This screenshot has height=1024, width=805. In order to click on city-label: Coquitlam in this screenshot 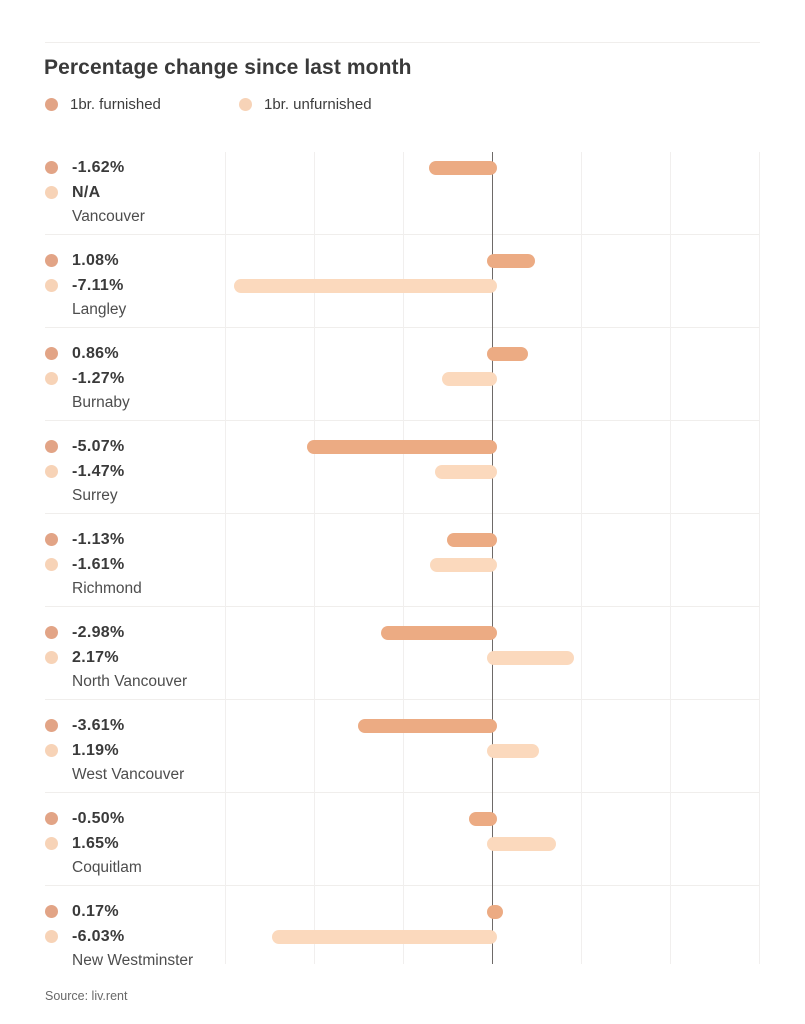, I will do `click(107, 867)`.